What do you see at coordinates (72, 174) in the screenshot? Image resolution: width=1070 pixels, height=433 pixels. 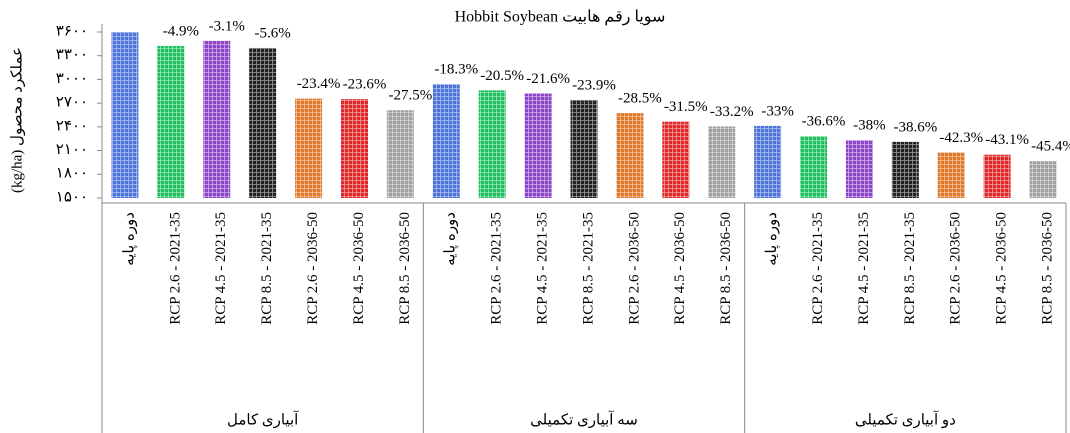 I see `y-tick-label: ۱۸۰۰` at bounding box center [72, 174].